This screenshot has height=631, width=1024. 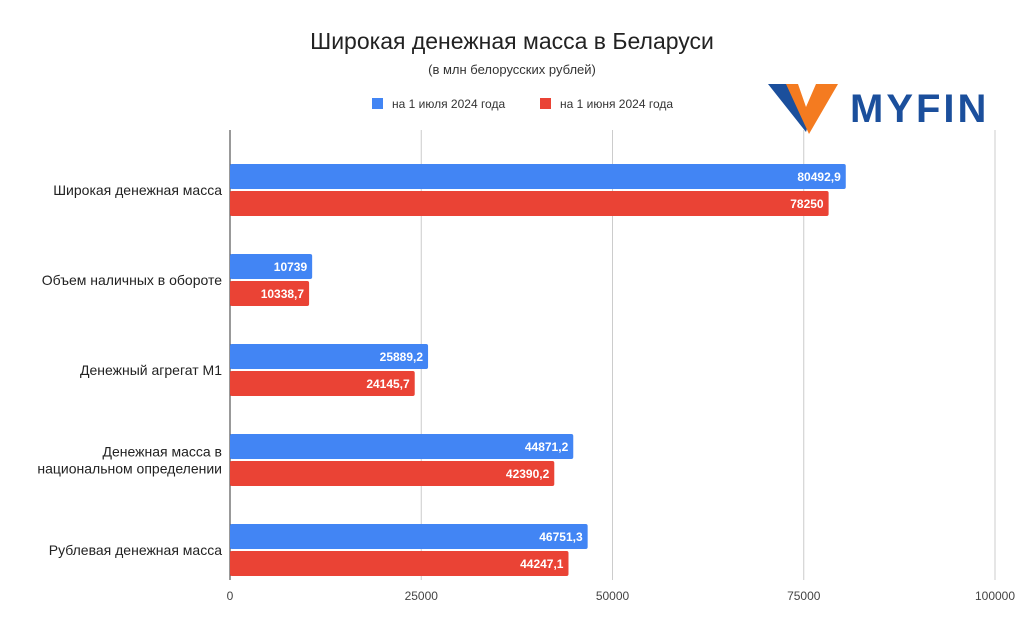 I want to click on chart-subtitle: (в млн белорусских рублей), so click(x=512, y=69).